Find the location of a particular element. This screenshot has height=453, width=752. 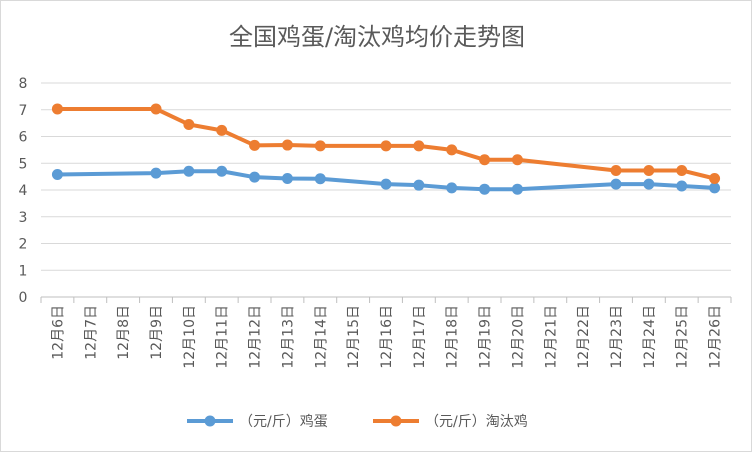

x-tick-label: 12月6日 is located at coordinates (58, 332).